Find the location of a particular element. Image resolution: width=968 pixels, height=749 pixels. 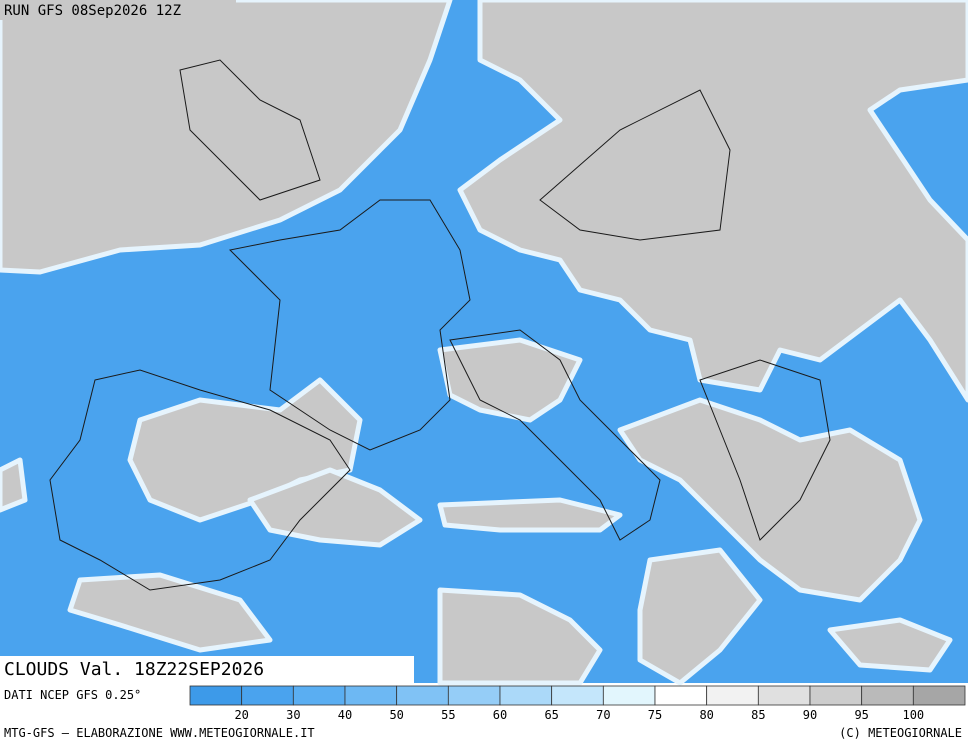

run-label: RUN GFS 08Sep2026 12Z is located at coordinates (92, 11).